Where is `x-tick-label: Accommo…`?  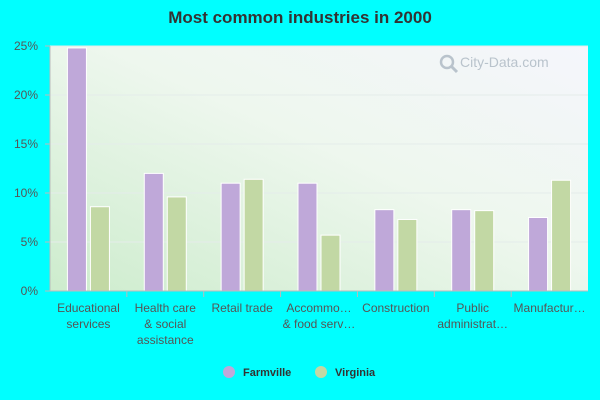
x-tick-label: Accommo… is located at coordinates (318, 308).